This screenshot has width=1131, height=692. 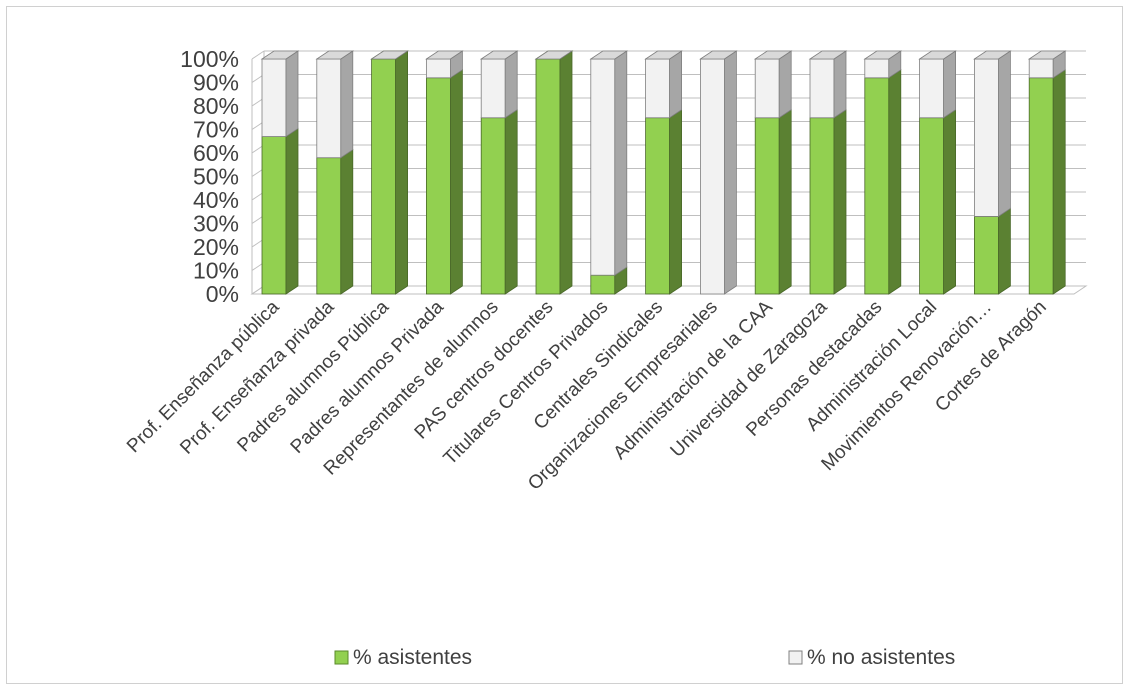 What do you see at coordinates (644, 657) in the screenshot?
I see `legend: % asistentes % no asistentes` at bounding box center [644, 657].